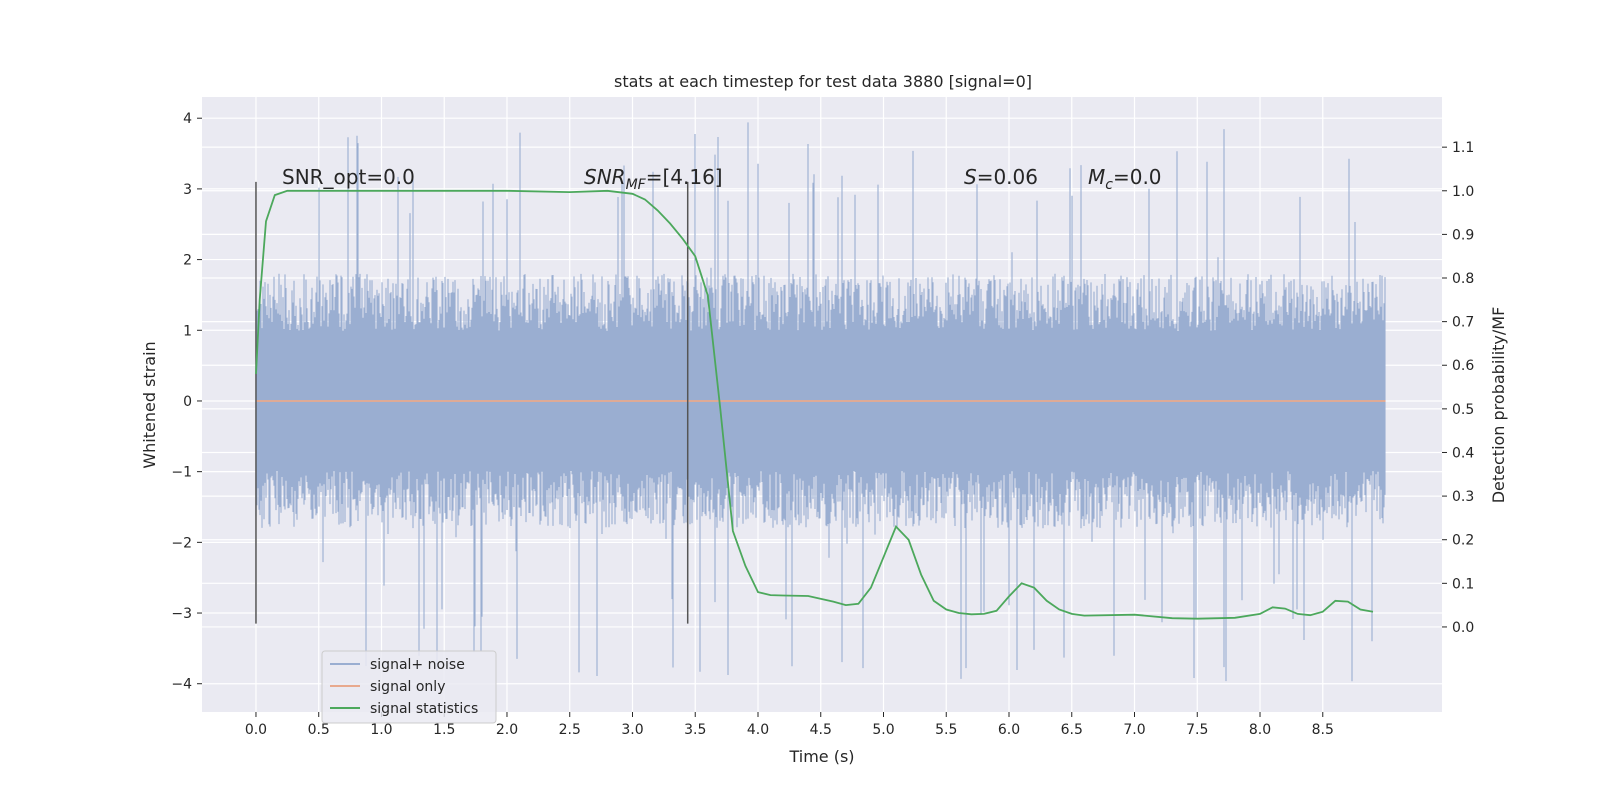 This screenshot has height=800, width=1600. What do you see at coordinates (821, 756) in the screenshot?
I see `x-axis-label: Time (s)` at bounding box center [821, 756].